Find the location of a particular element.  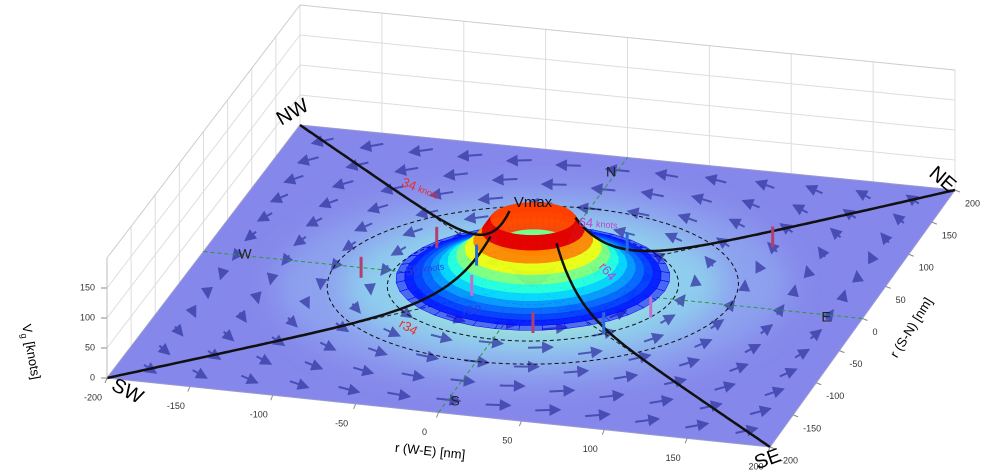

wind-speed: 34 is located at coordinates (409, 184).